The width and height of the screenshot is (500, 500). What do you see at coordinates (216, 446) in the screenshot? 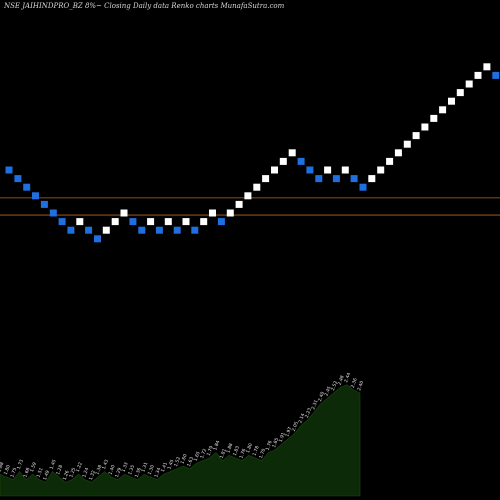
I see `volume-label: 1.84` at bounding box center [216, 446].